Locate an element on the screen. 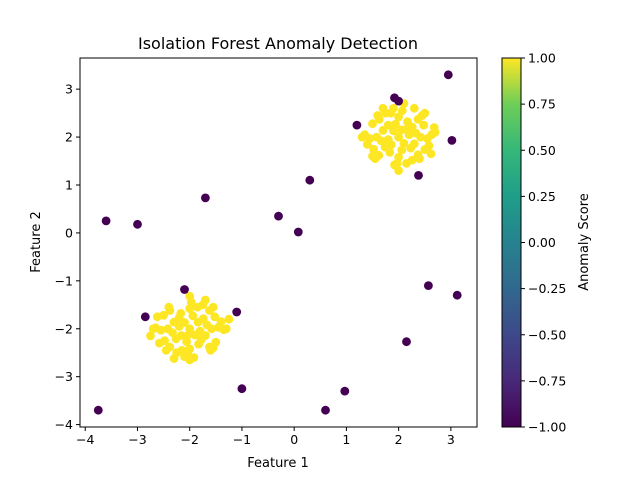  colorbar: −1.00 −0.75 −0.50 −0.25 0.00 0.25 0.50 0.75 1.00 is located at coordinates (533, 243).